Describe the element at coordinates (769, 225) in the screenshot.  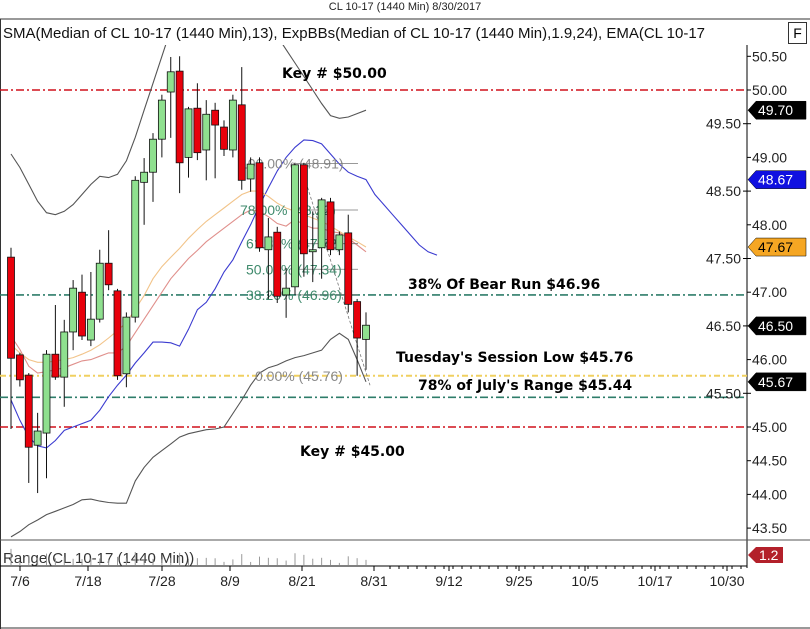
I see `y-tick-label: 48.00` at that location.